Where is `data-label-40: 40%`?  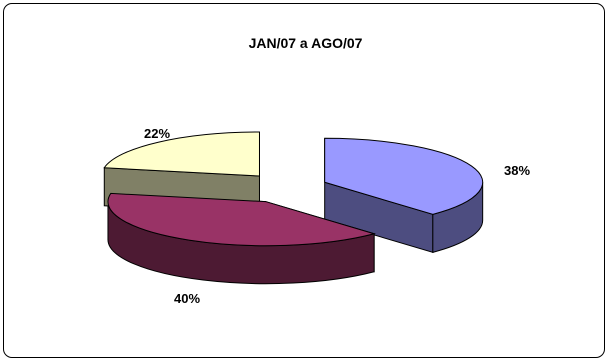
data-label-40: 40% is located at coordinates (187, 298).